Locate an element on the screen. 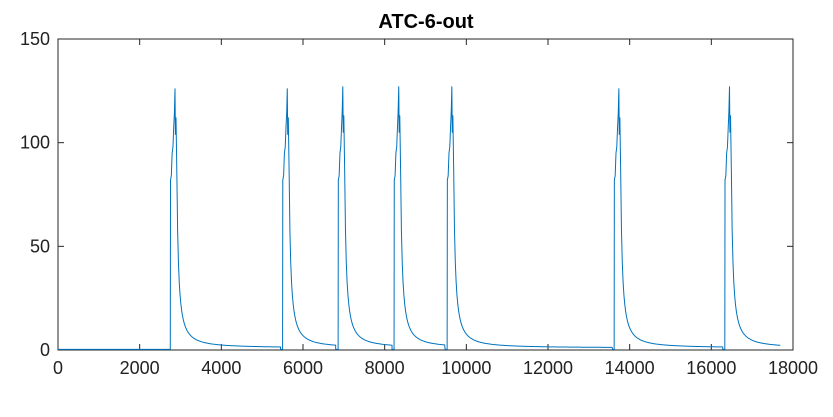  x-tick-label: 18000 is located at coordinates (793, 368).